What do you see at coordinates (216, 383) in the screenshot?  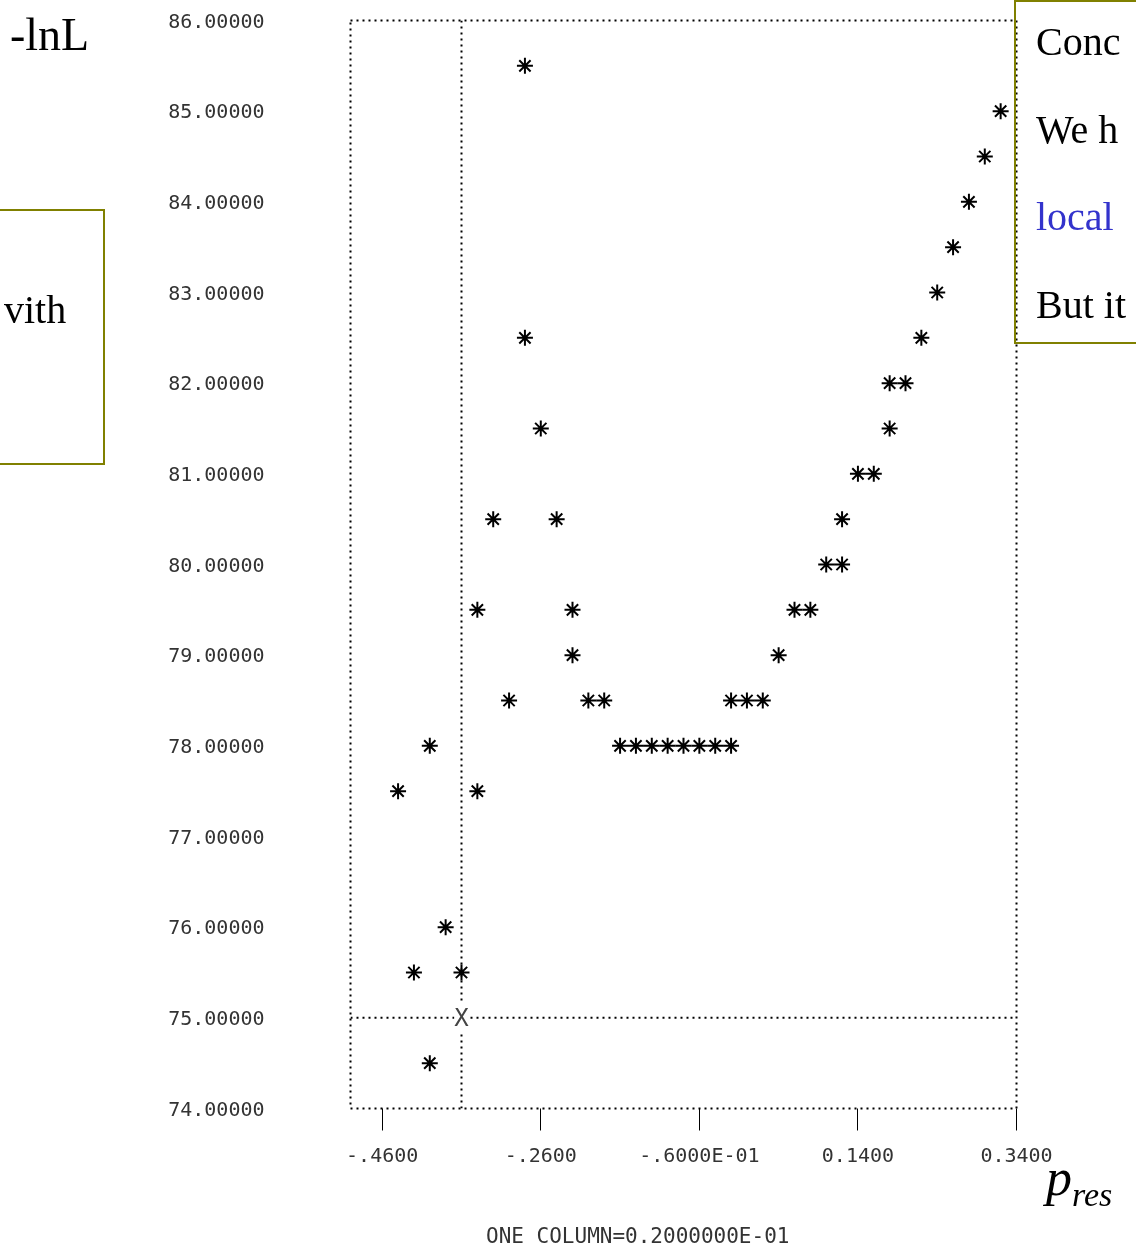 I see `y-tick-label: 82.00000` at bounding box center [216, 383].